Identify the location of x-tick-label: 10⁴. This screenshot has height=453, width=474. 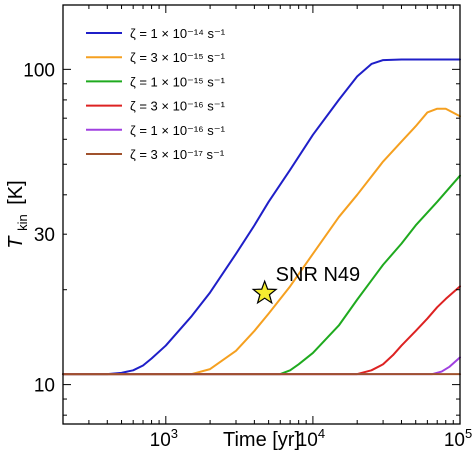
(311, 438).